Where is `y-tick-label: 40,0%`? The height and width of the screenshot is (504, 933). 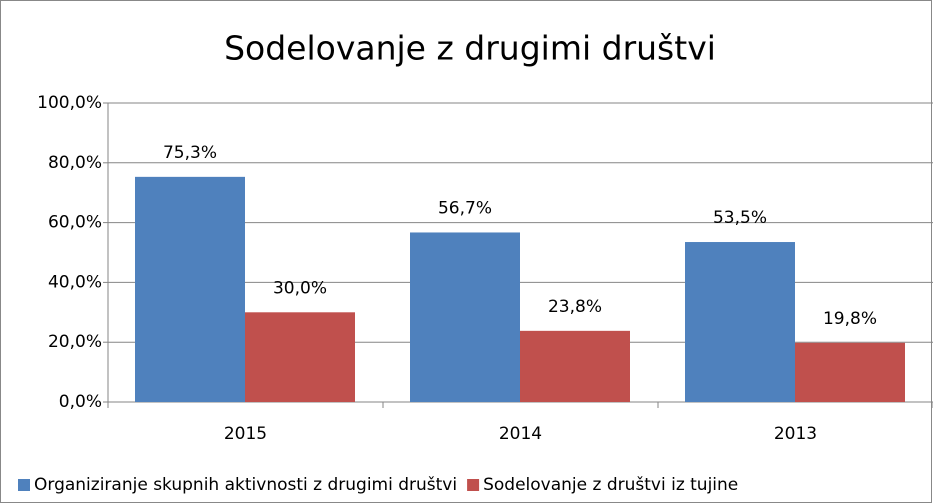 y-tick-label: 40,0% is located at coordinates (75, 282).